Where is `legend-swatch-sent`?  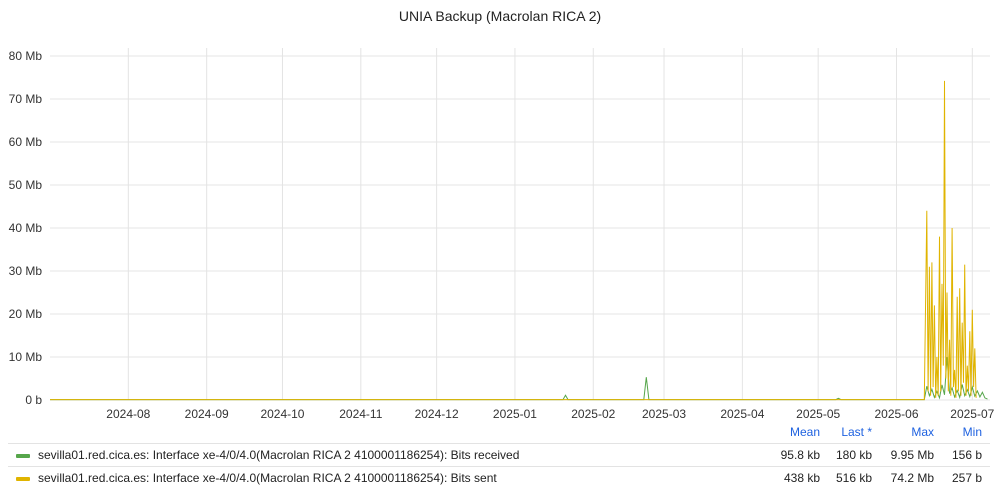 legend-swatch-sent is located at coordinates (23, 479).